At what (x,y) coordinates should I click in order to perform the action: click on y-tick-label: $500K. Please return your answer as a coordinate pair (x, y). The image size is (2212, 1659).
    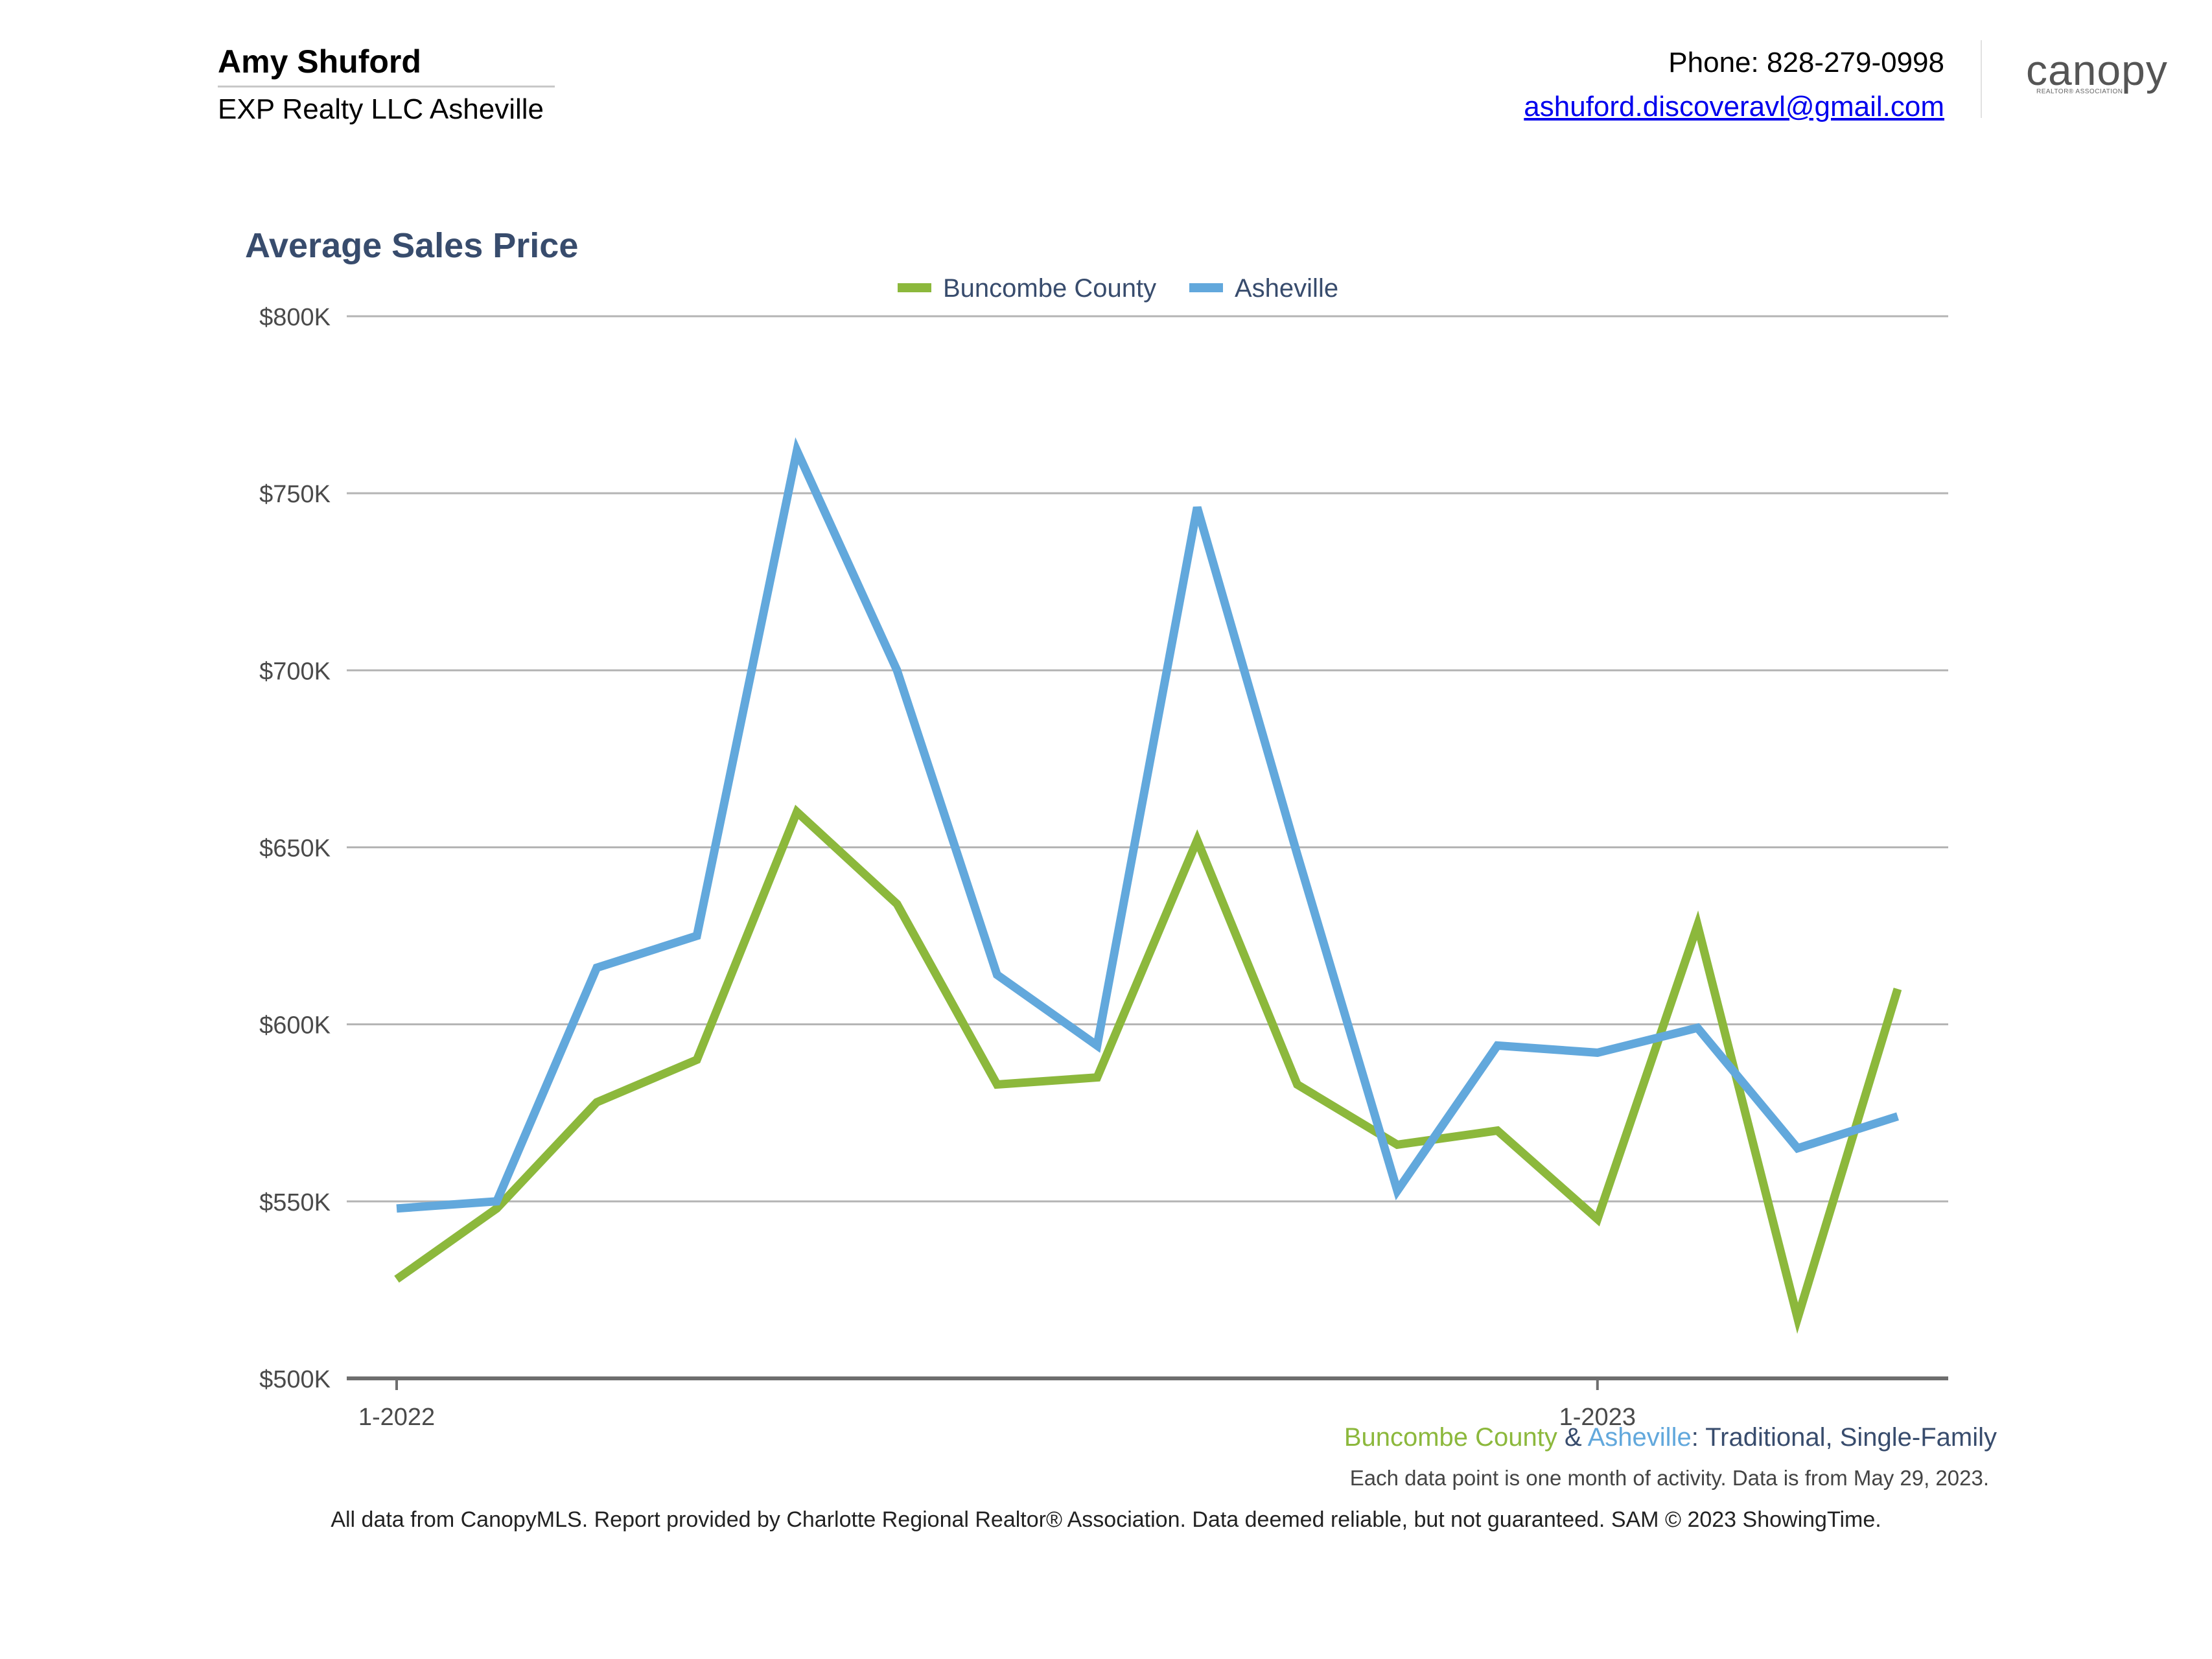
    Looking at the image, I should click on (295, 1379).